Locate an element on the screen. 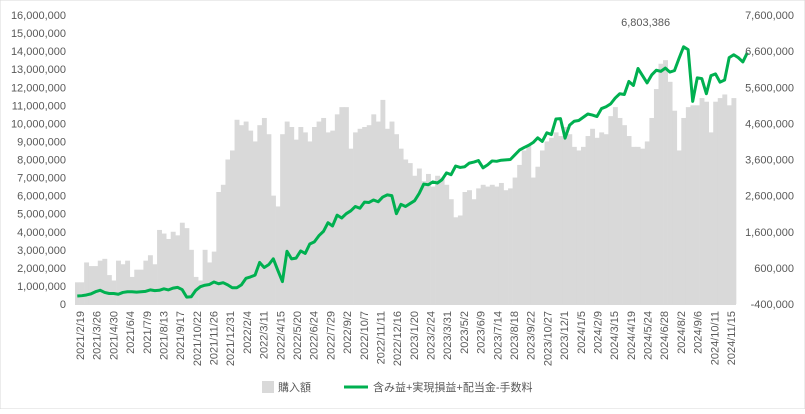  x-axis-tick-label: 2023/2/24 is located at coordinates (432, 335).